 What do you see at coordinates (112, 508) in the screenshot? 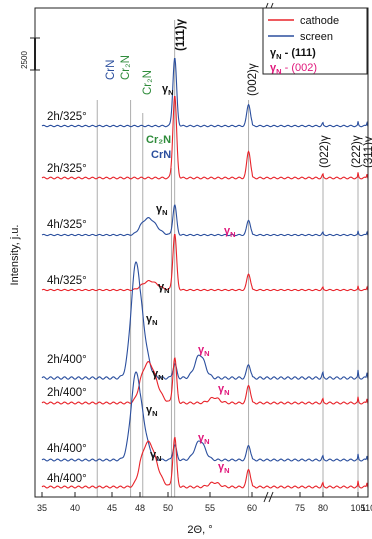
I see `x-tick-label: 45` at bounding box center [112, 508].